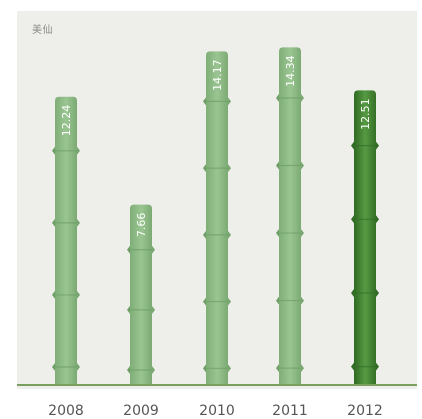 The height and width of the screenshot is (419, 422). I want to click on bar-nodes-2008, so click(53, 258).